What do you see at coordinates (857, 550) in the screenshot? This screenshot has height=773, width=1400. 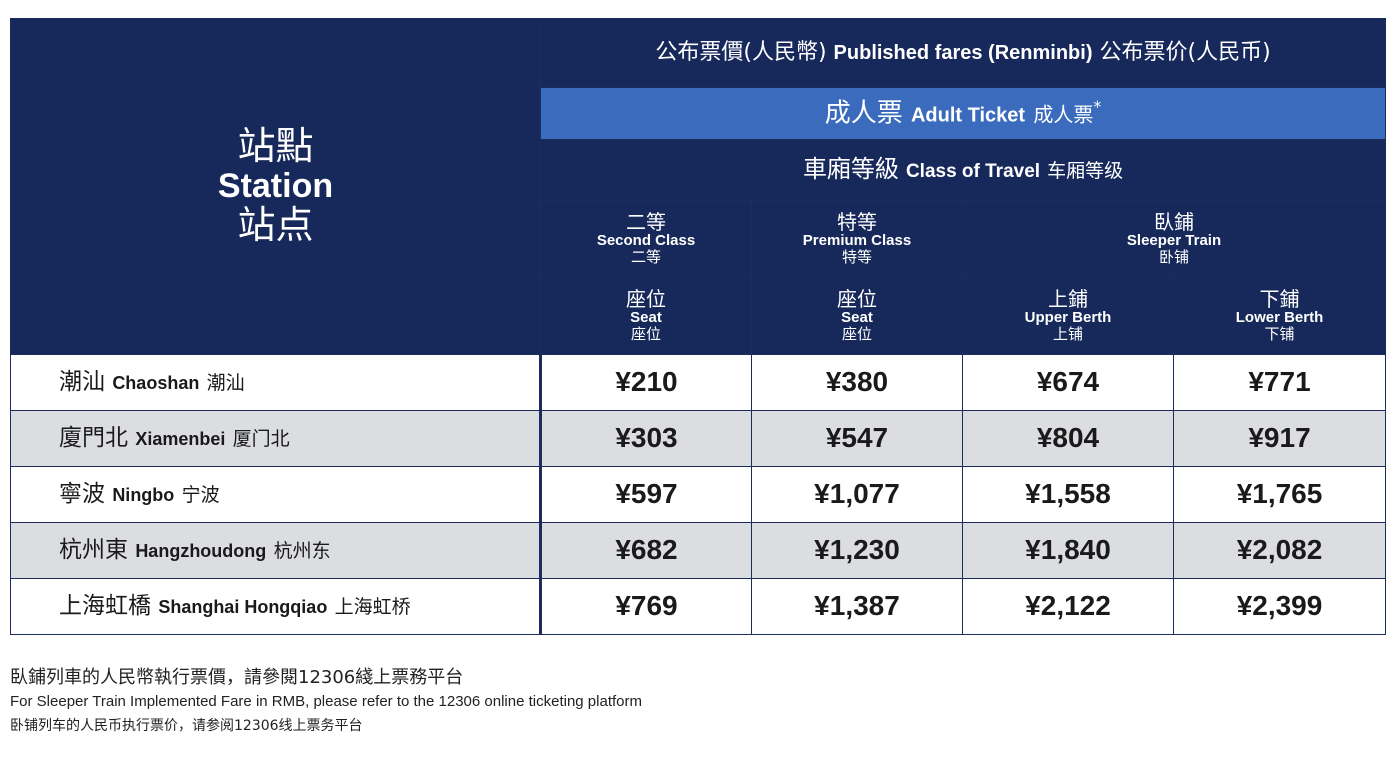 I see `fare-cell: ¥1,230` at bounding box center [857, 550].